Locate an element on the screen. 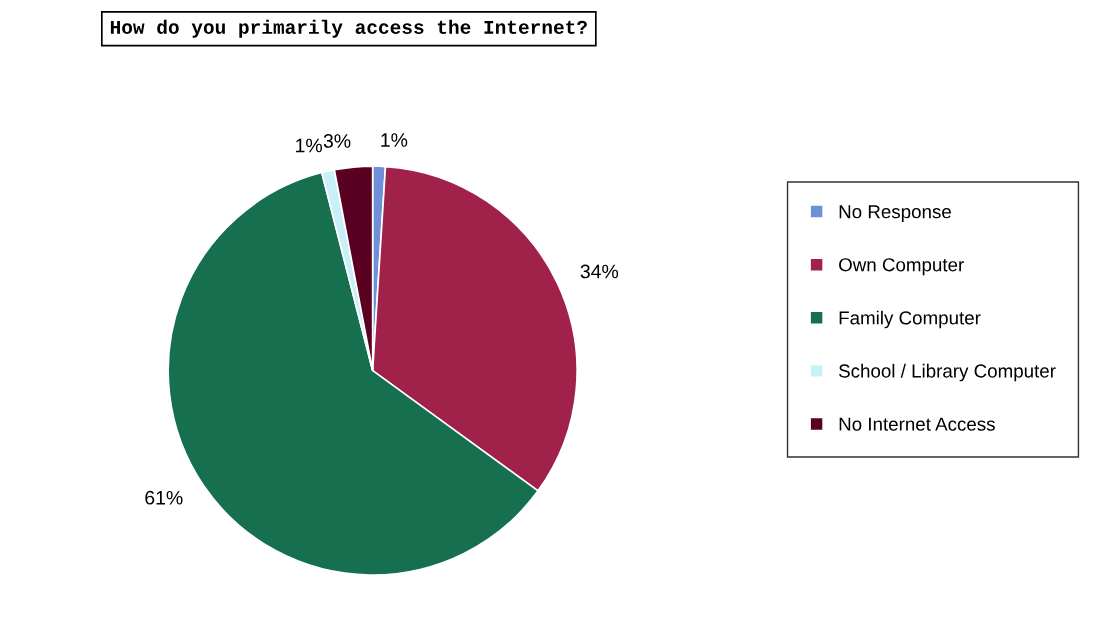 The image size is (1096, 639). data-label: 3% is located at coordinates (337, 141).